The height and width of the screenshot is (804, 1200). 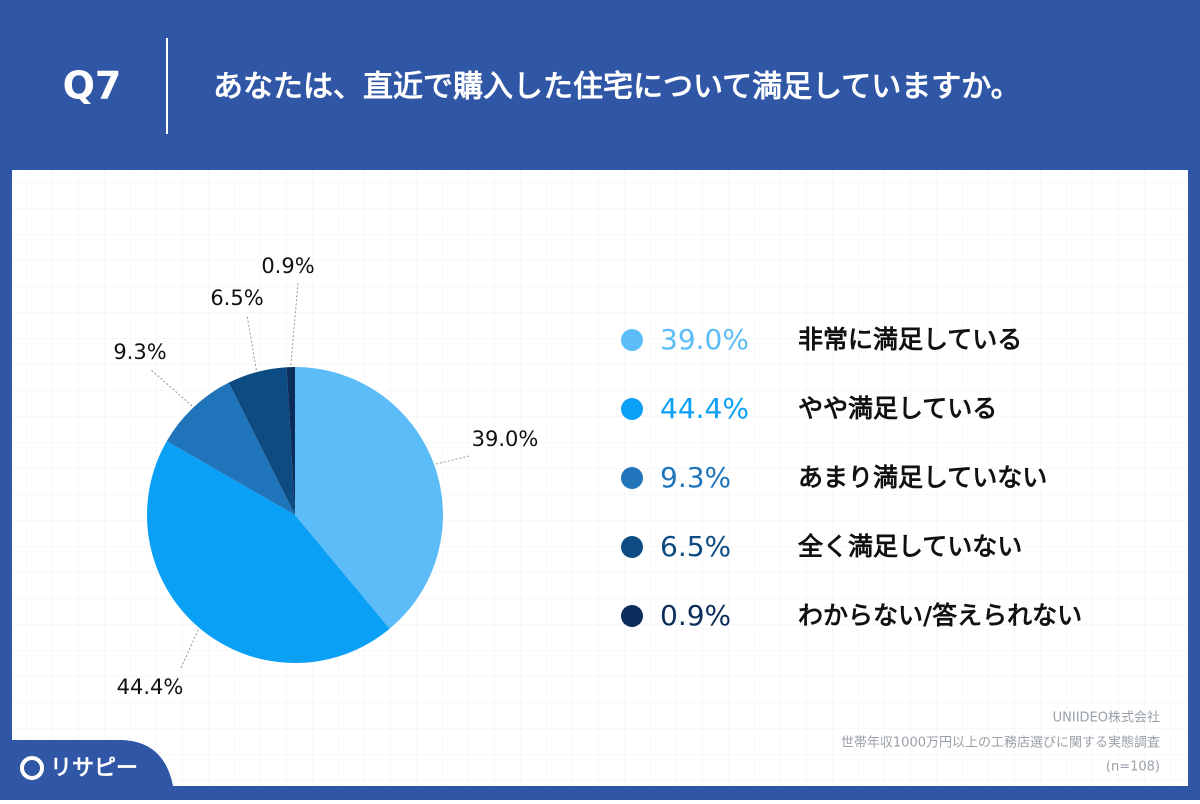 What do you see at coordinates (695, 546) in the screenshot?
I see `legend-value: 6.5%` at bounding box center [695, 546].